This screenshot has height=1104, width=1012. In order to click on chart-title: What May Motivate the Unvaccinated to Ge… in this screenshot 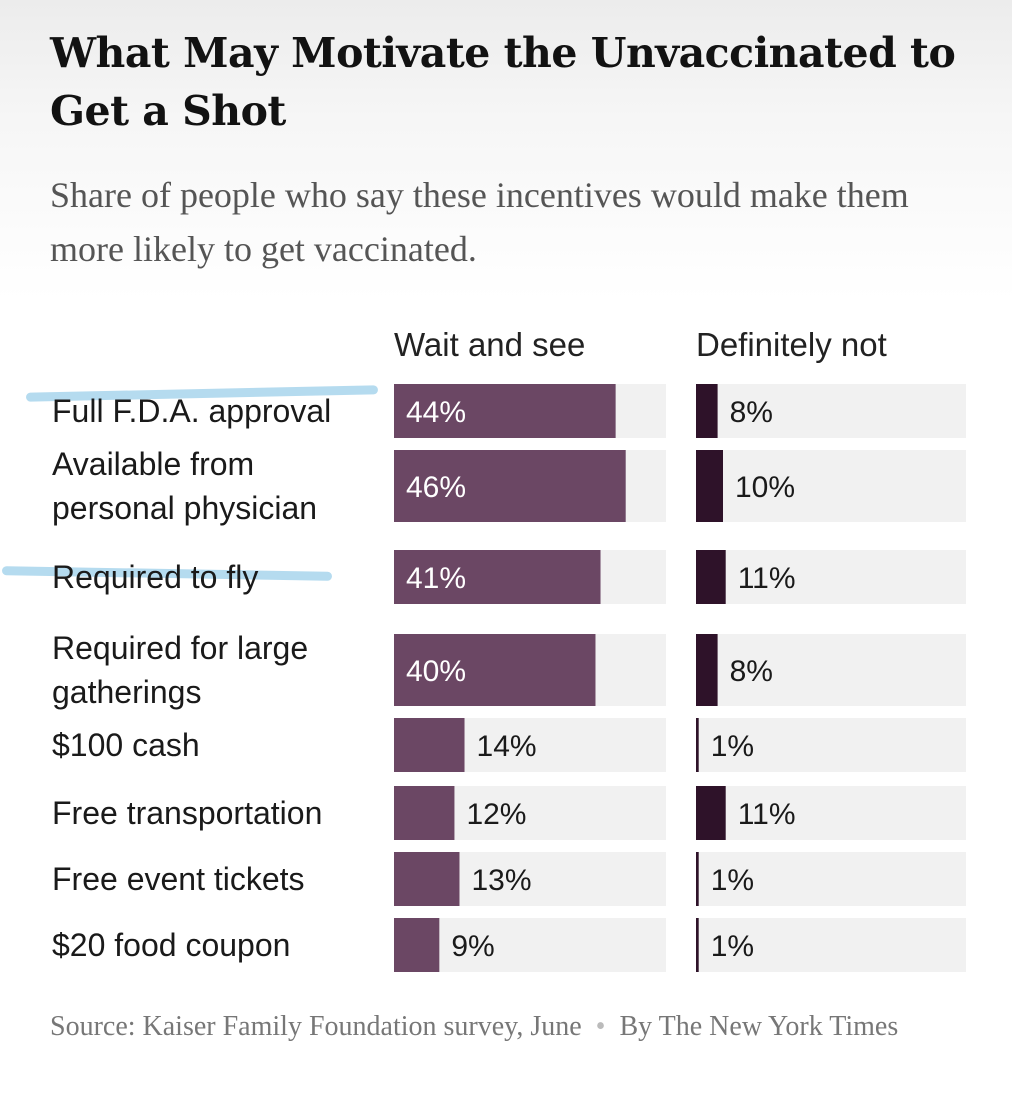, I will do `click(503, 82)`.